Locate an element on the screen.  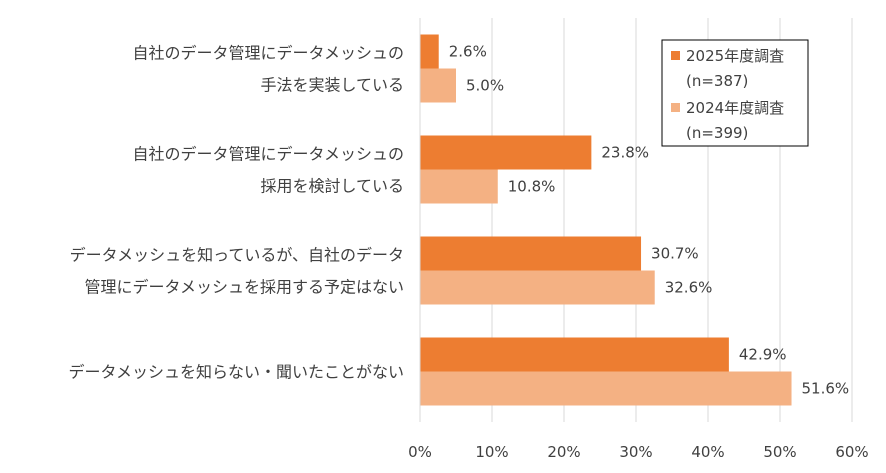
data-label: 51.6% is located at coordinates (826, 389).